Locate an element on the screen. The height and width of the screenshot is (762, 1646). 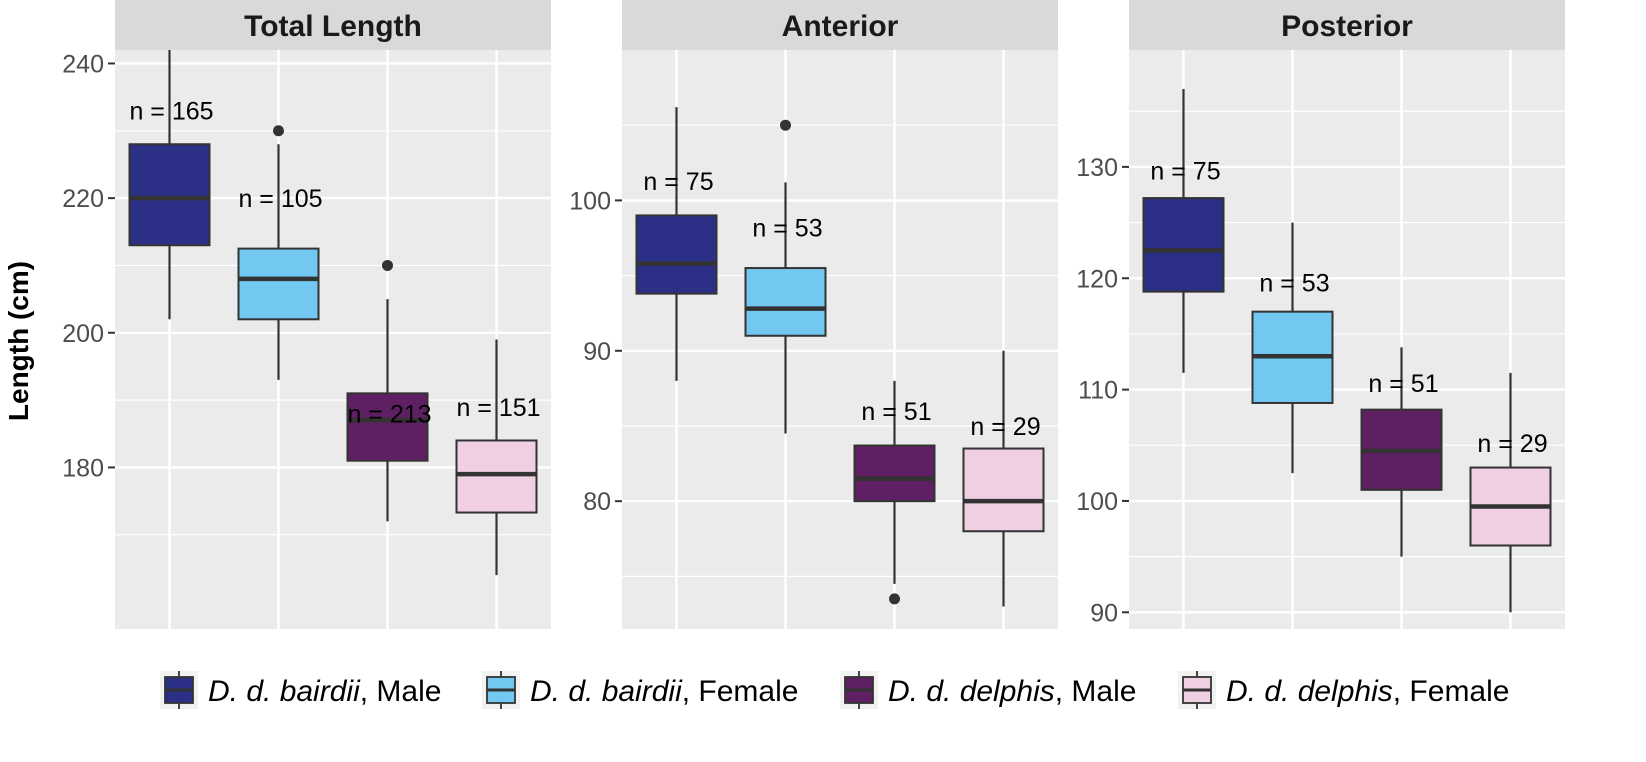
legend-label: D. d. delphis, Male is located at coordinates (1012, 691).